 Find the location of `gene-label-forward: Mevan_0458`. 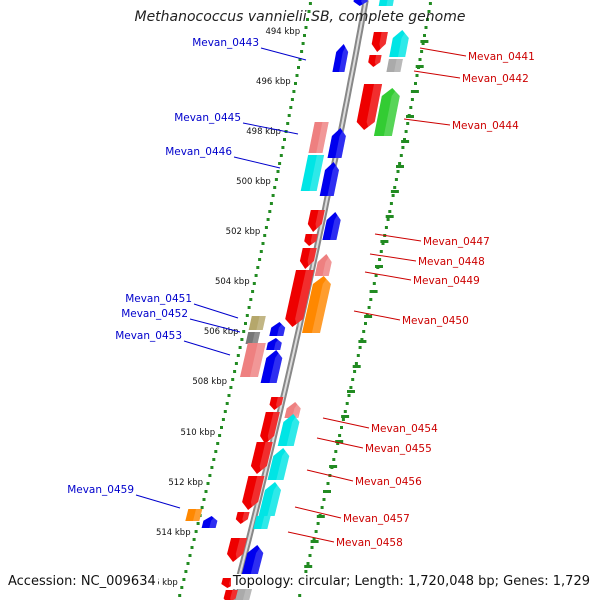

gene-label-forward: Mevan_0458 is located at coordinates (369, 543).